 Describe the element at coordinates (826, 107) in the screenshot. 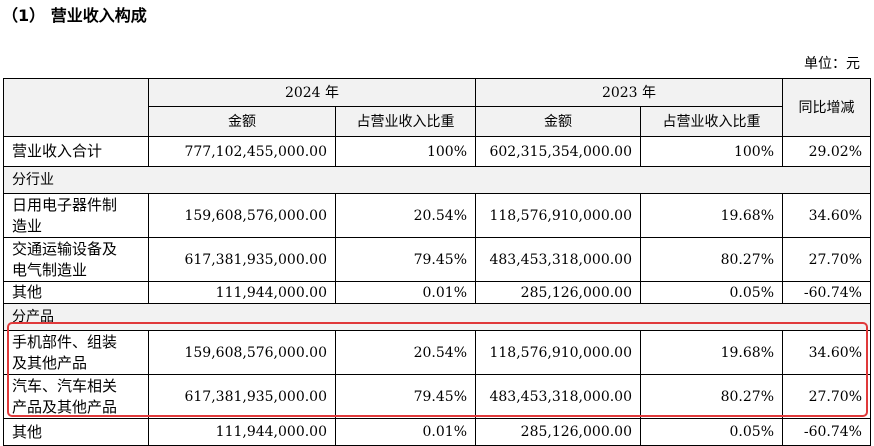

I see `header-yoy: 同比增减` at that location.